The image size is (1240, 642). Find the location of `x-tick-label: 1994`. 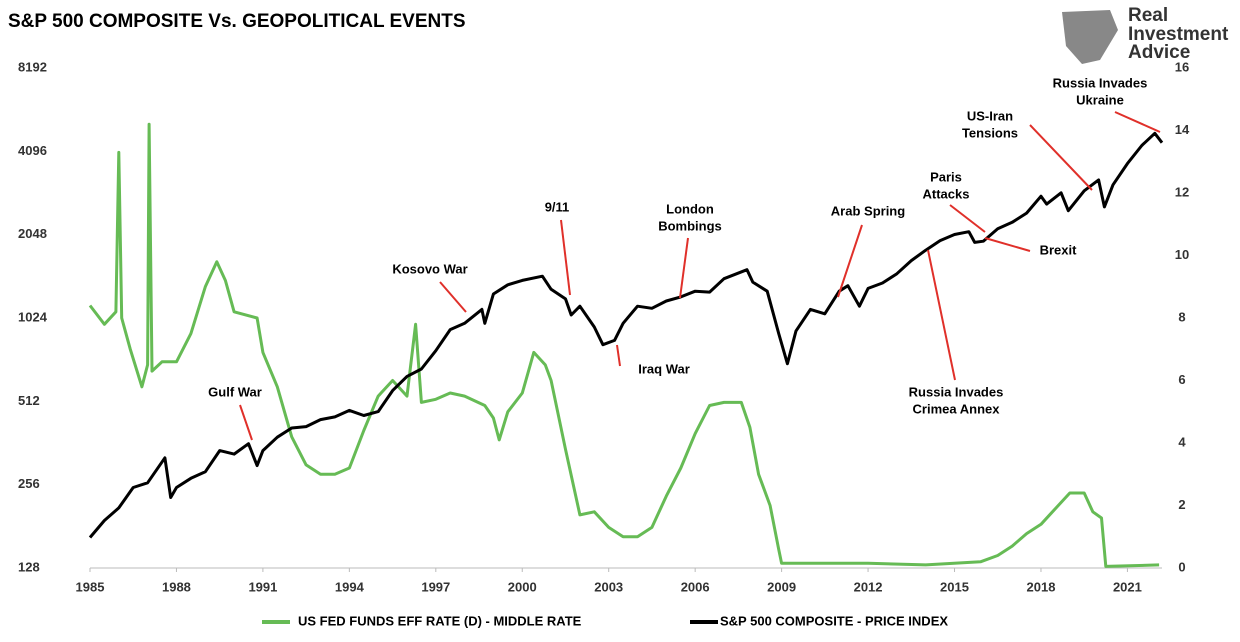

x-tick-label: 1994 is located at coordinates (350, 586).